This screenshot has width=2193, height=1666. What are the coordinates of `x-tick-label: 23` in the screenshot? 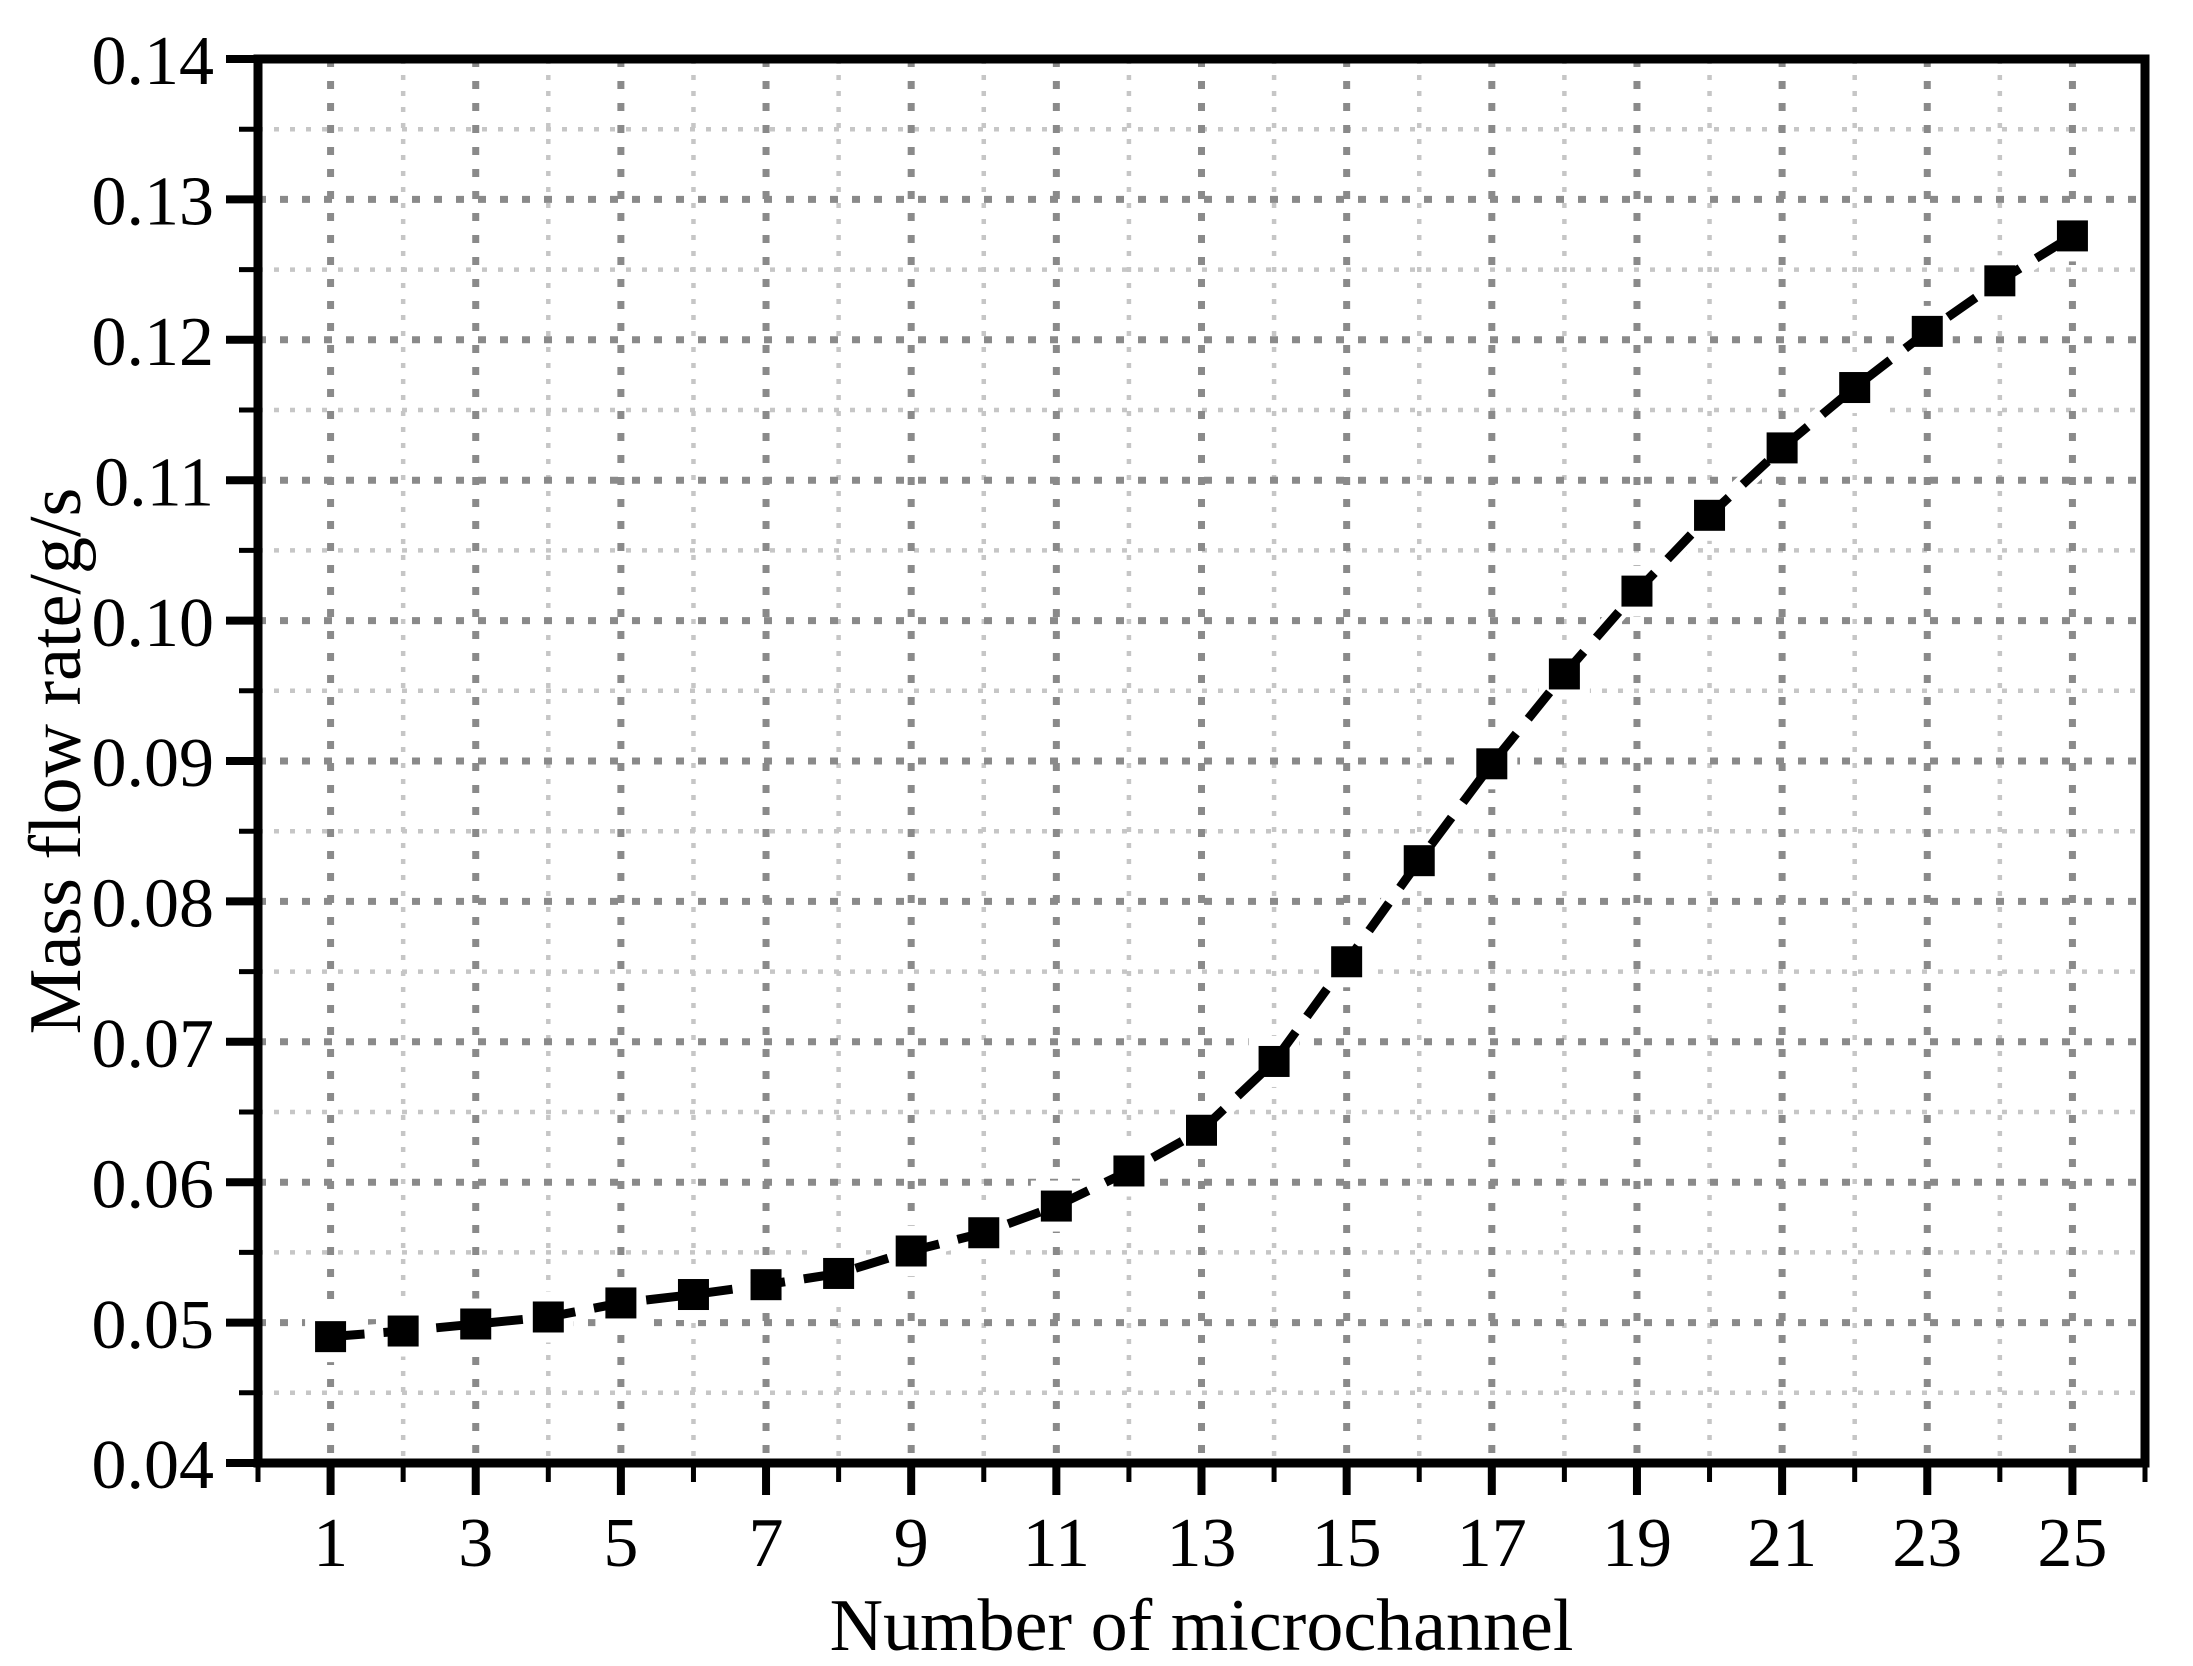 It's located at (1927, 1543).